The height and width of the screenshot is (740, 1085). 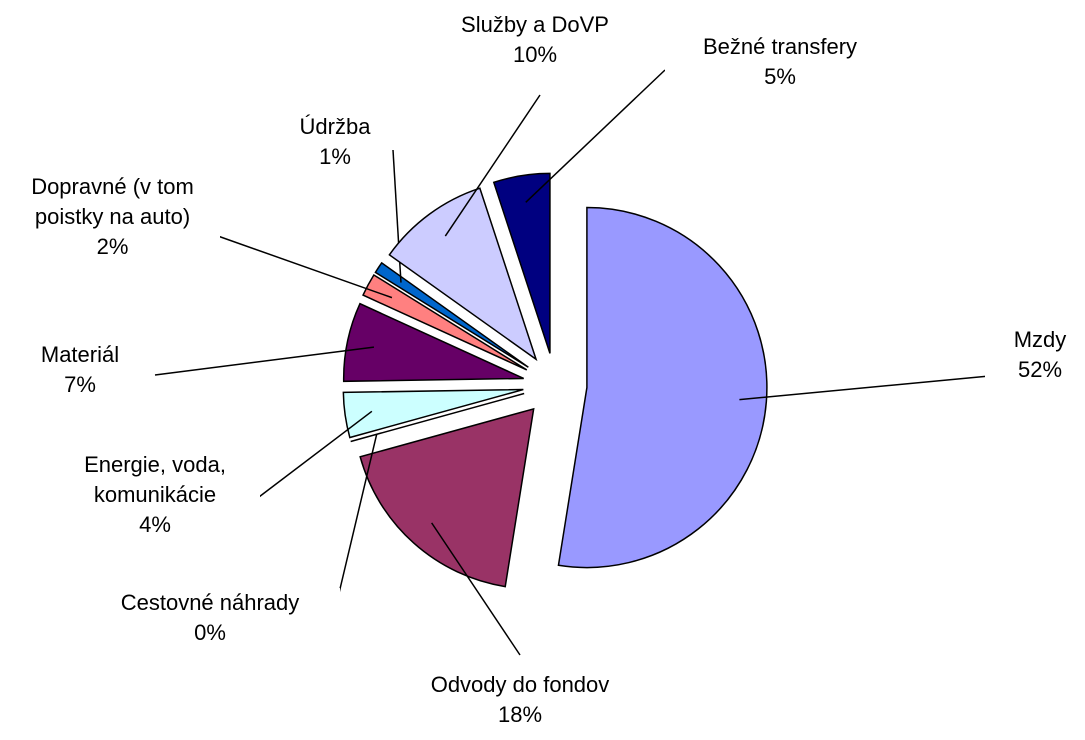 What do you see at coordinates (535, 54) in the screenshot?
I see `percent-label: 10%` at bounding box center [535, 54].